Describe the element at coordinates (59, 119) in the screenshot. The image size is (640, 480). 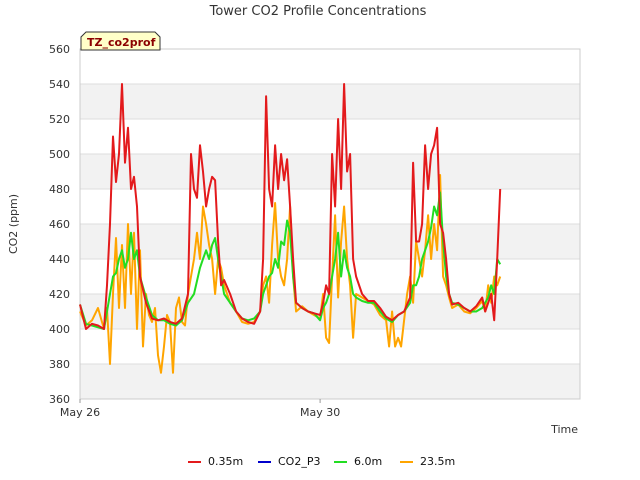
I see `y-tick-label: 520` at that location.